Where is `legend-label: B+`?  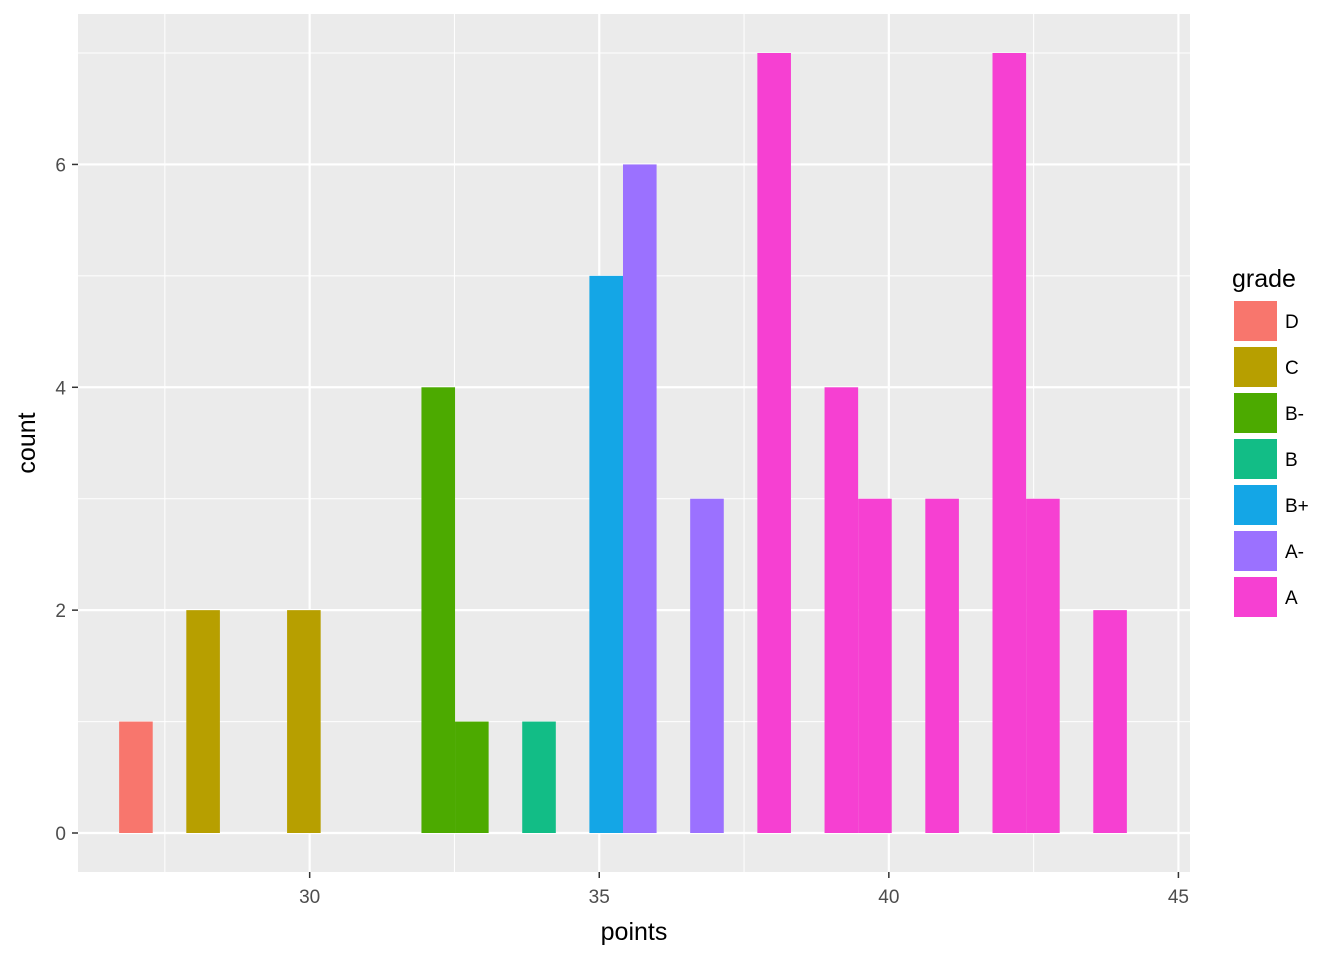 legend-label: B+ is located at coordinates (1297, 506).